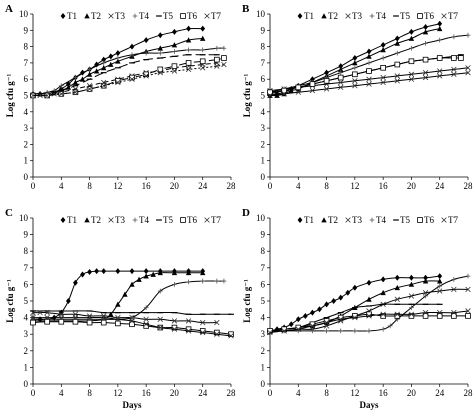  Describe the element at coordinates (246, 9) in the screenshot. I see `panel-label: B` at that location.